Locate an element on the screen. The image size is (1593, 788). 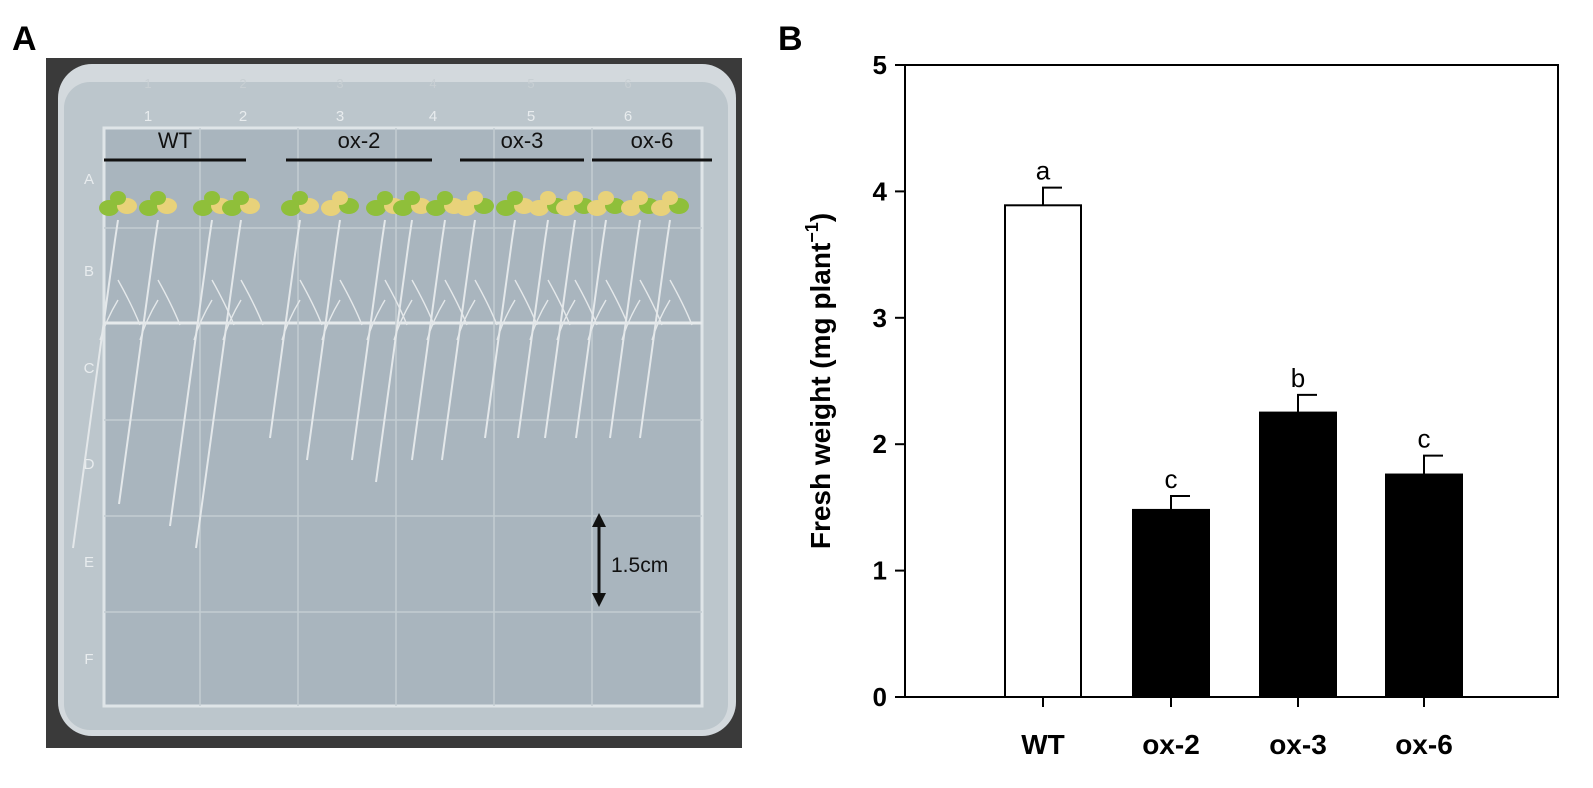
scale-bar: 1.5cm is located at coordinates (630, 560).